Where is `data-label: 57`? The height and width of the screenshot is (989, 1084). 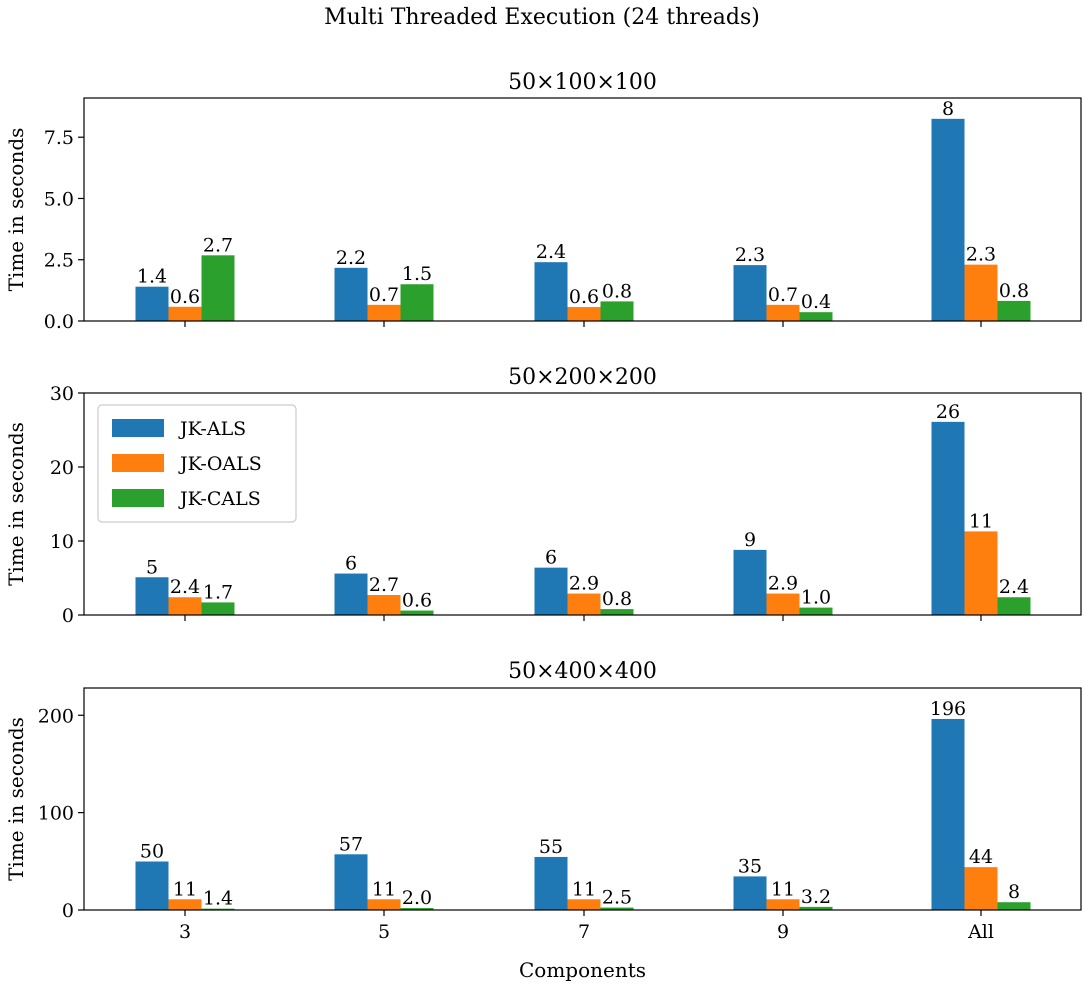
data-label: 57 is located at coordinates (351, 844).